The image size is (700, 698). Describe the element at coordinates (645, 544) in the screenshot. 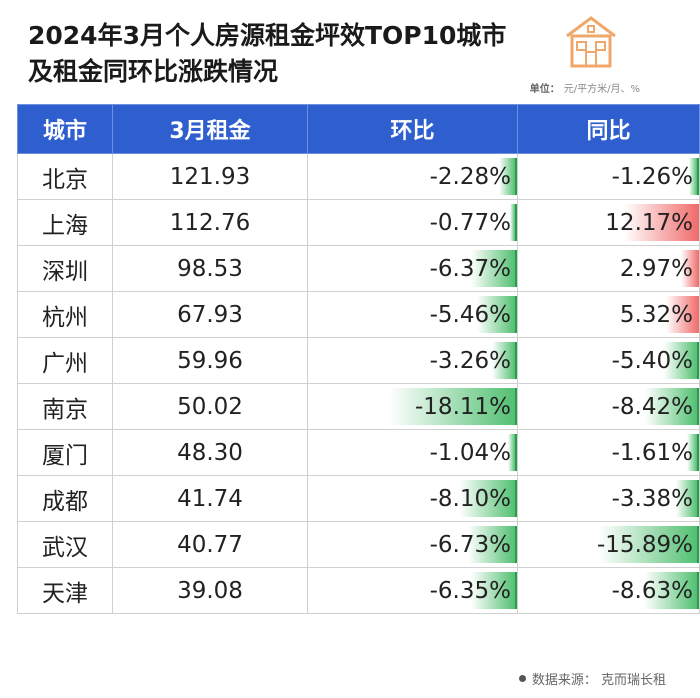

I see `yoy-value: -15.89%` at that location.